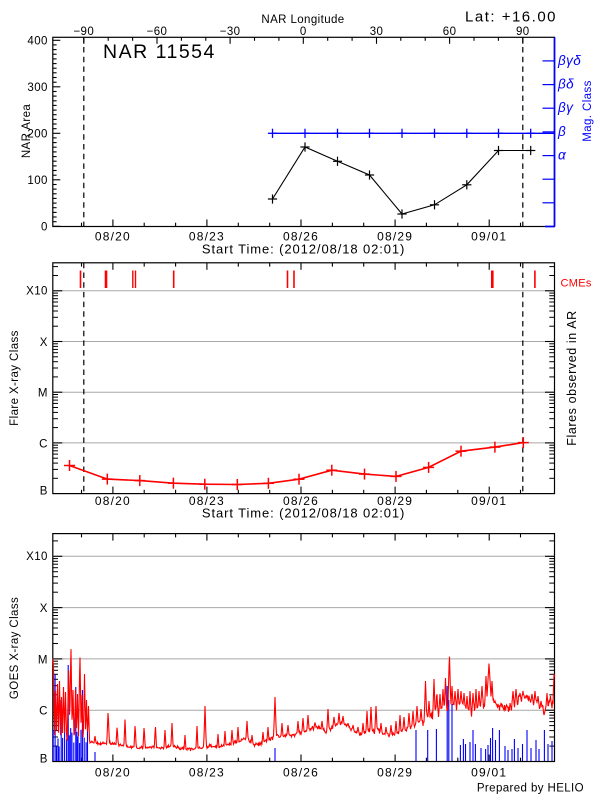 Image resolution: width=600 pixels, height=800 pixels. I want to click on svg-text: 400, so click(37, 41).